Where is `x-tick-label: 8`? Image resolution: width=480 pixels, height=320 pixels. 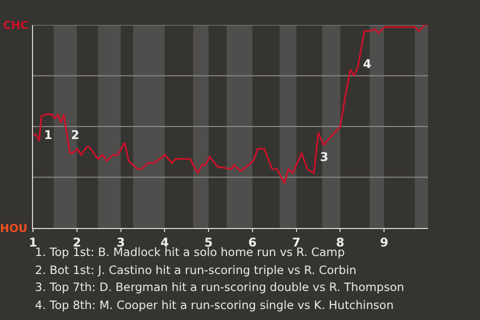 x-tick-label: 8 is located at coordinates (340, 242).